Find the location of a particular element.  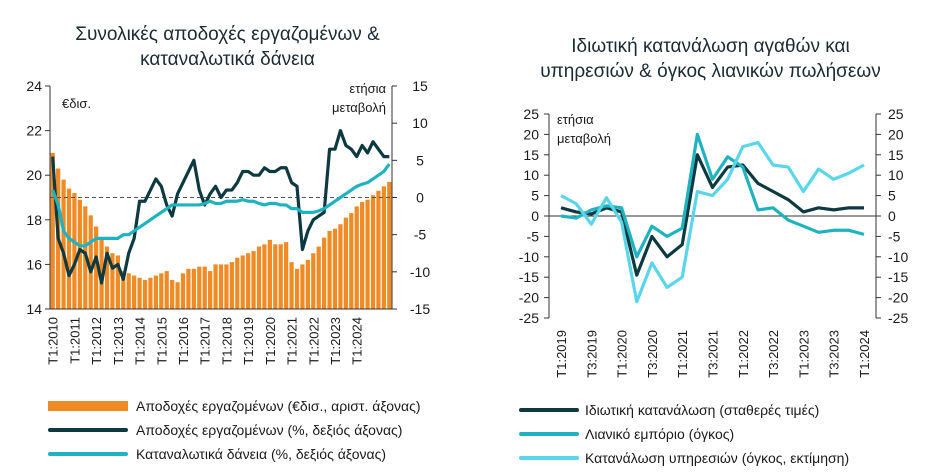

y2-tick-label: 25 is located at coordinates (896, 114).